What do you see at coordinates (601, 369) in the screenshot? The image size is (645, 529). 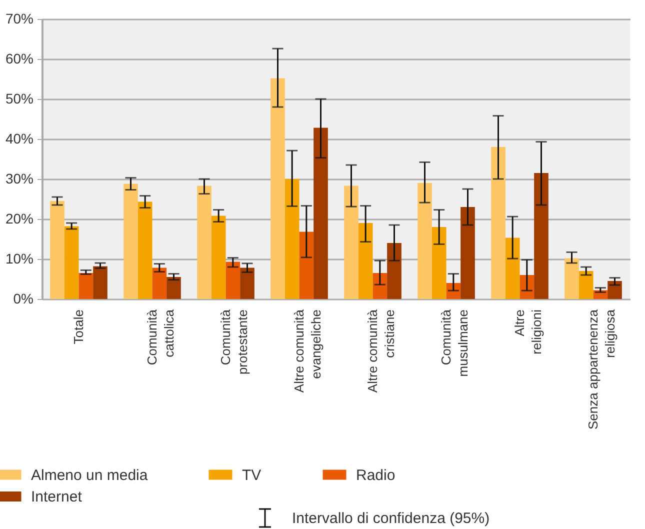 I see `x-tick-label: Senza appartenenza religiosa` at bounding box center [601, 369].